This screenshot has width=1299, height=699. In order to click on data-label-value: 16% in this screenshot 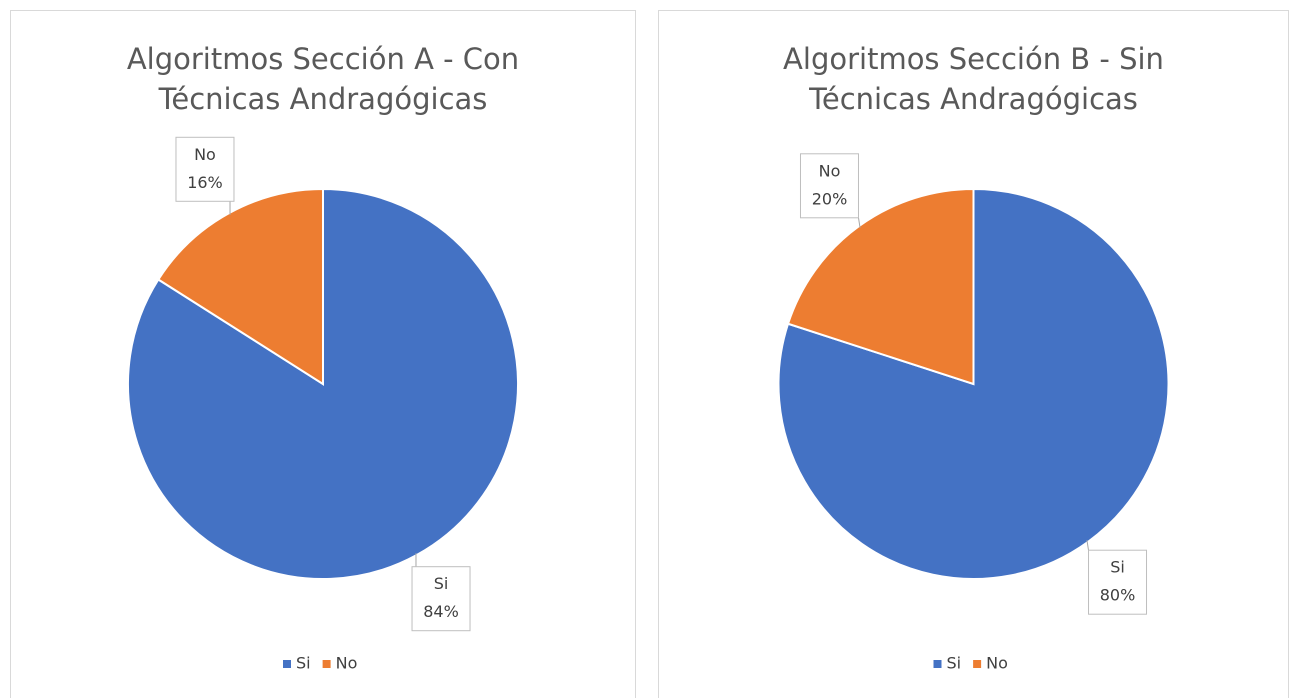, I will do `click(205, 182)`.